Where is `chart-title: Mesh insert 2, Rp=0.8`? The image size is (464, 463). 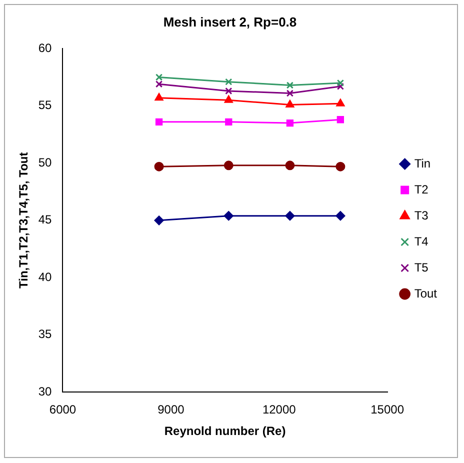 chart-title: Mesh insert 2, Rp=0.8 is located at coordinates (230, 22).